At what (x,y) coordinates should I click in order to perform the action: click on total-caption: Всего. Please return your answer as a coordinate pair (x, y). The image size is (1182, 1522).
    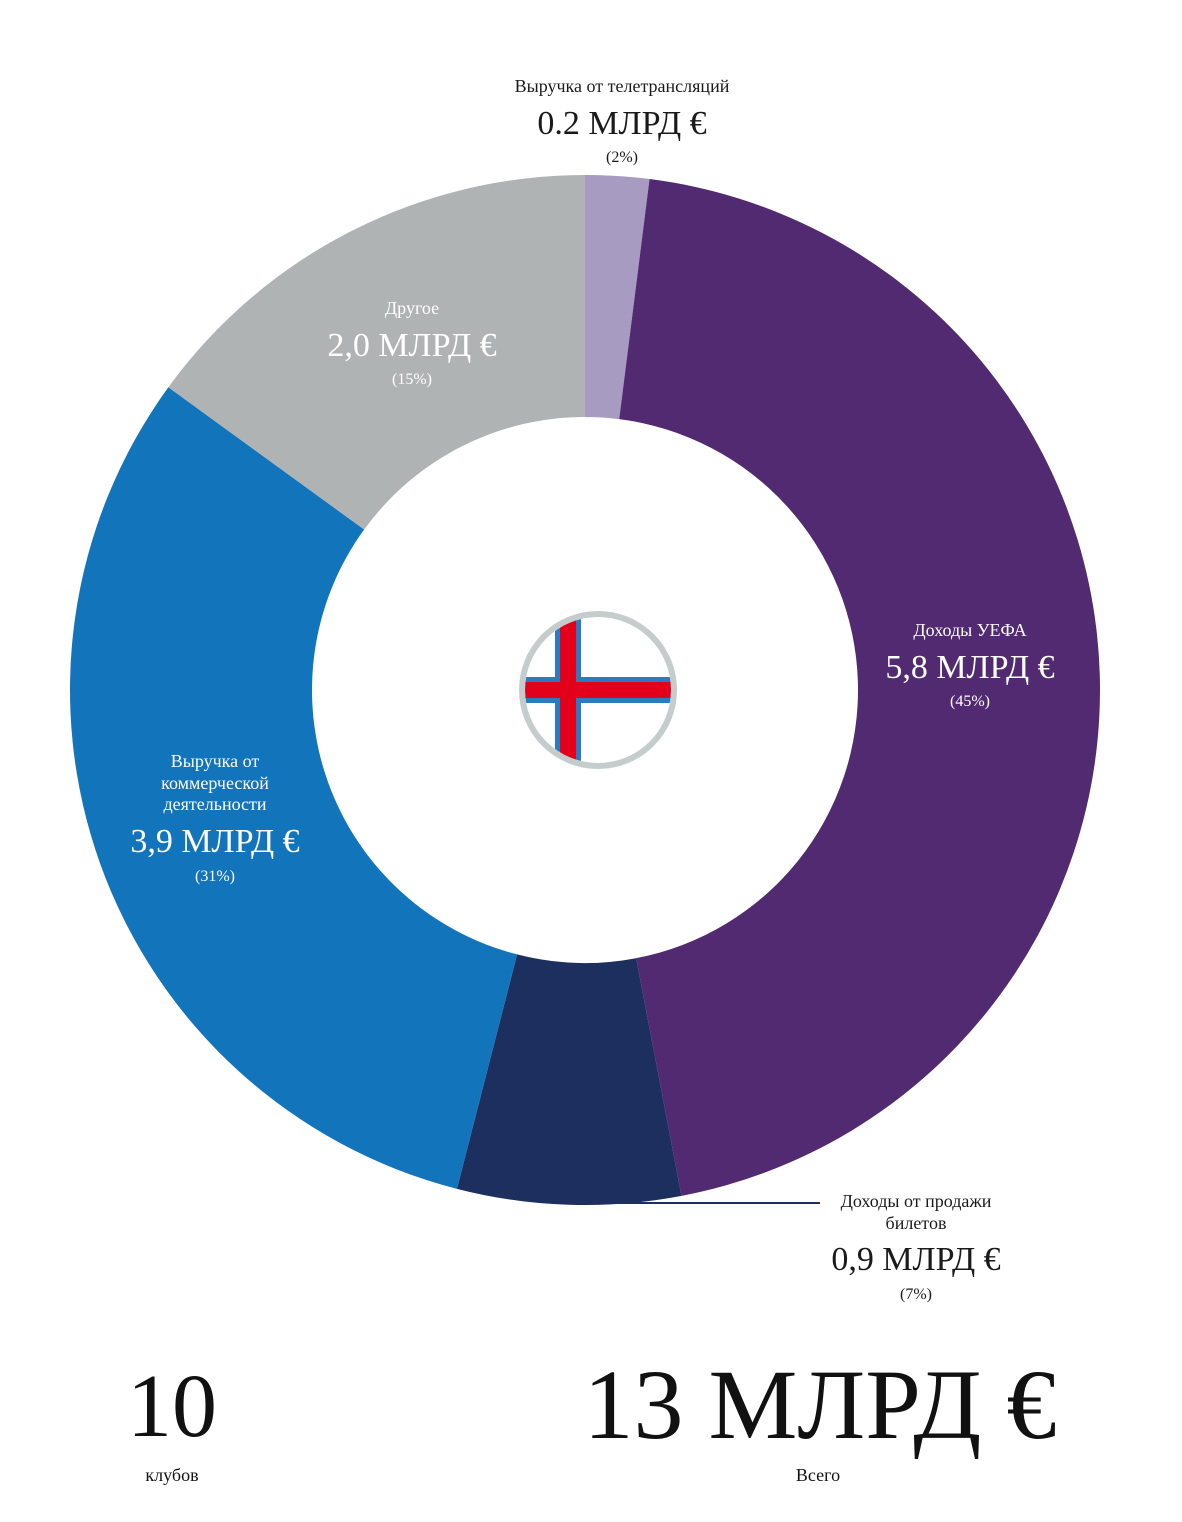
    Looking at the image, I should click on (818, 1475).